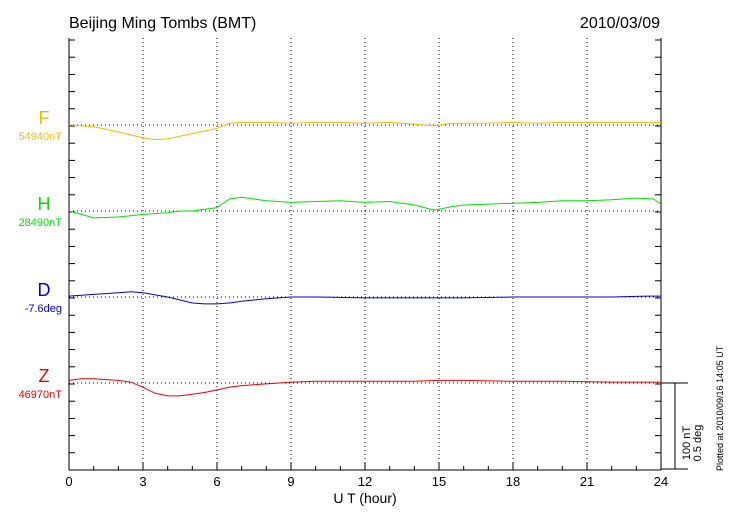 The image size is (730, 520). What do you see at coordinates (698, 443) in the screenshot?
I see `scale-bar-deg-label: 0.5 deg` at bounding box center [698, 443].